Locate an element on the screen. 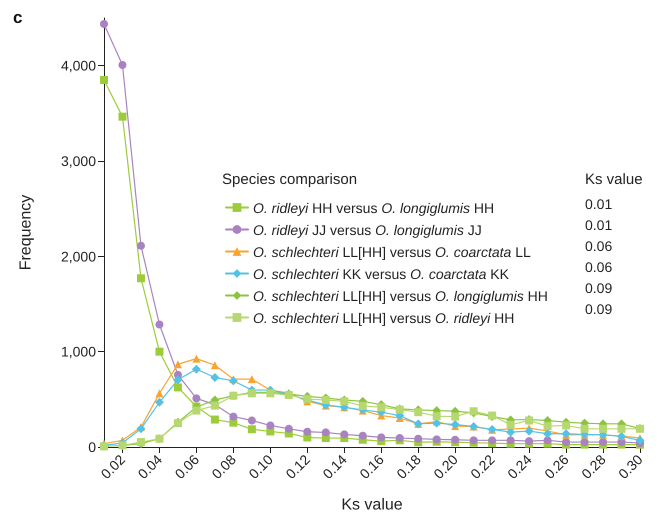 Image resolution: width=662 pixels, height=518 pixels. y-tick-label: 4,000 is located at coordinates (78, 66).